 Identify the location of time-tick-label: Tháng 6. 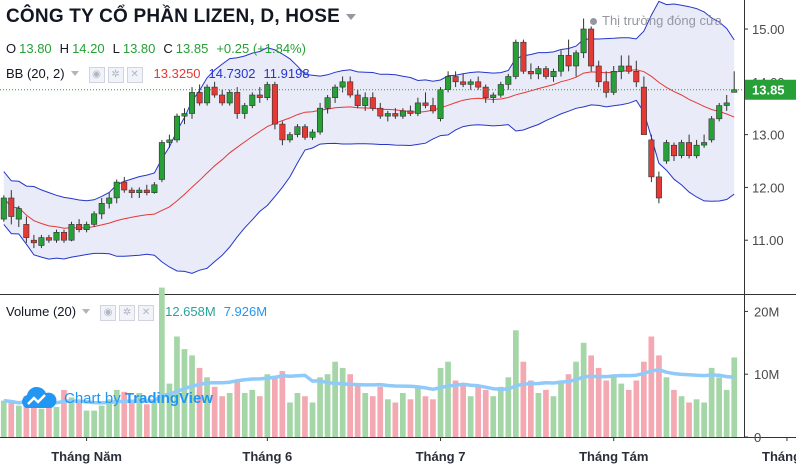
(267, 456).